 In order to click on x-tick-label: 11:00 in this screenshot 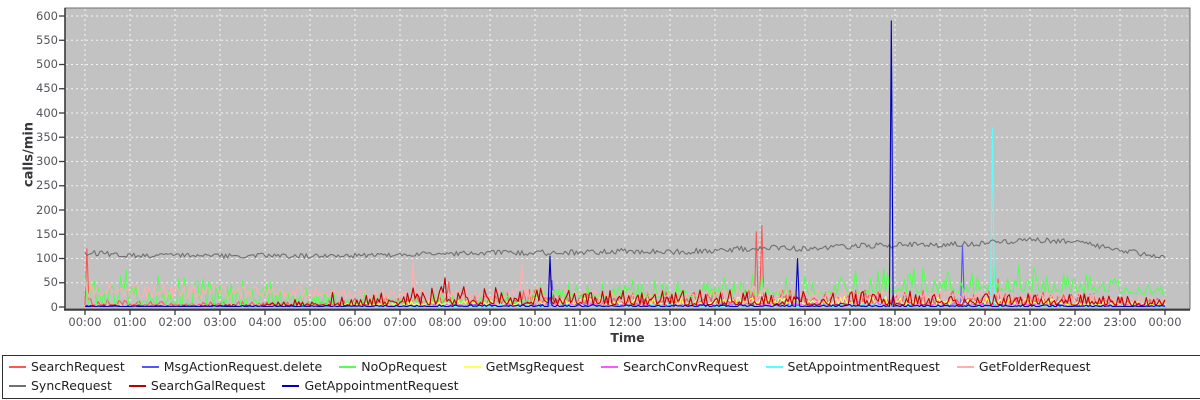, I will do `click(580, 322)`.